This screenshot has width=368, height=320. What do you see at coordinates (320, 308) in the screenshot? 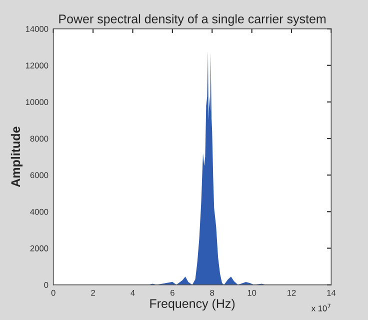
I see `text: x 10$^{7}$` at bounding box center [320, 308].